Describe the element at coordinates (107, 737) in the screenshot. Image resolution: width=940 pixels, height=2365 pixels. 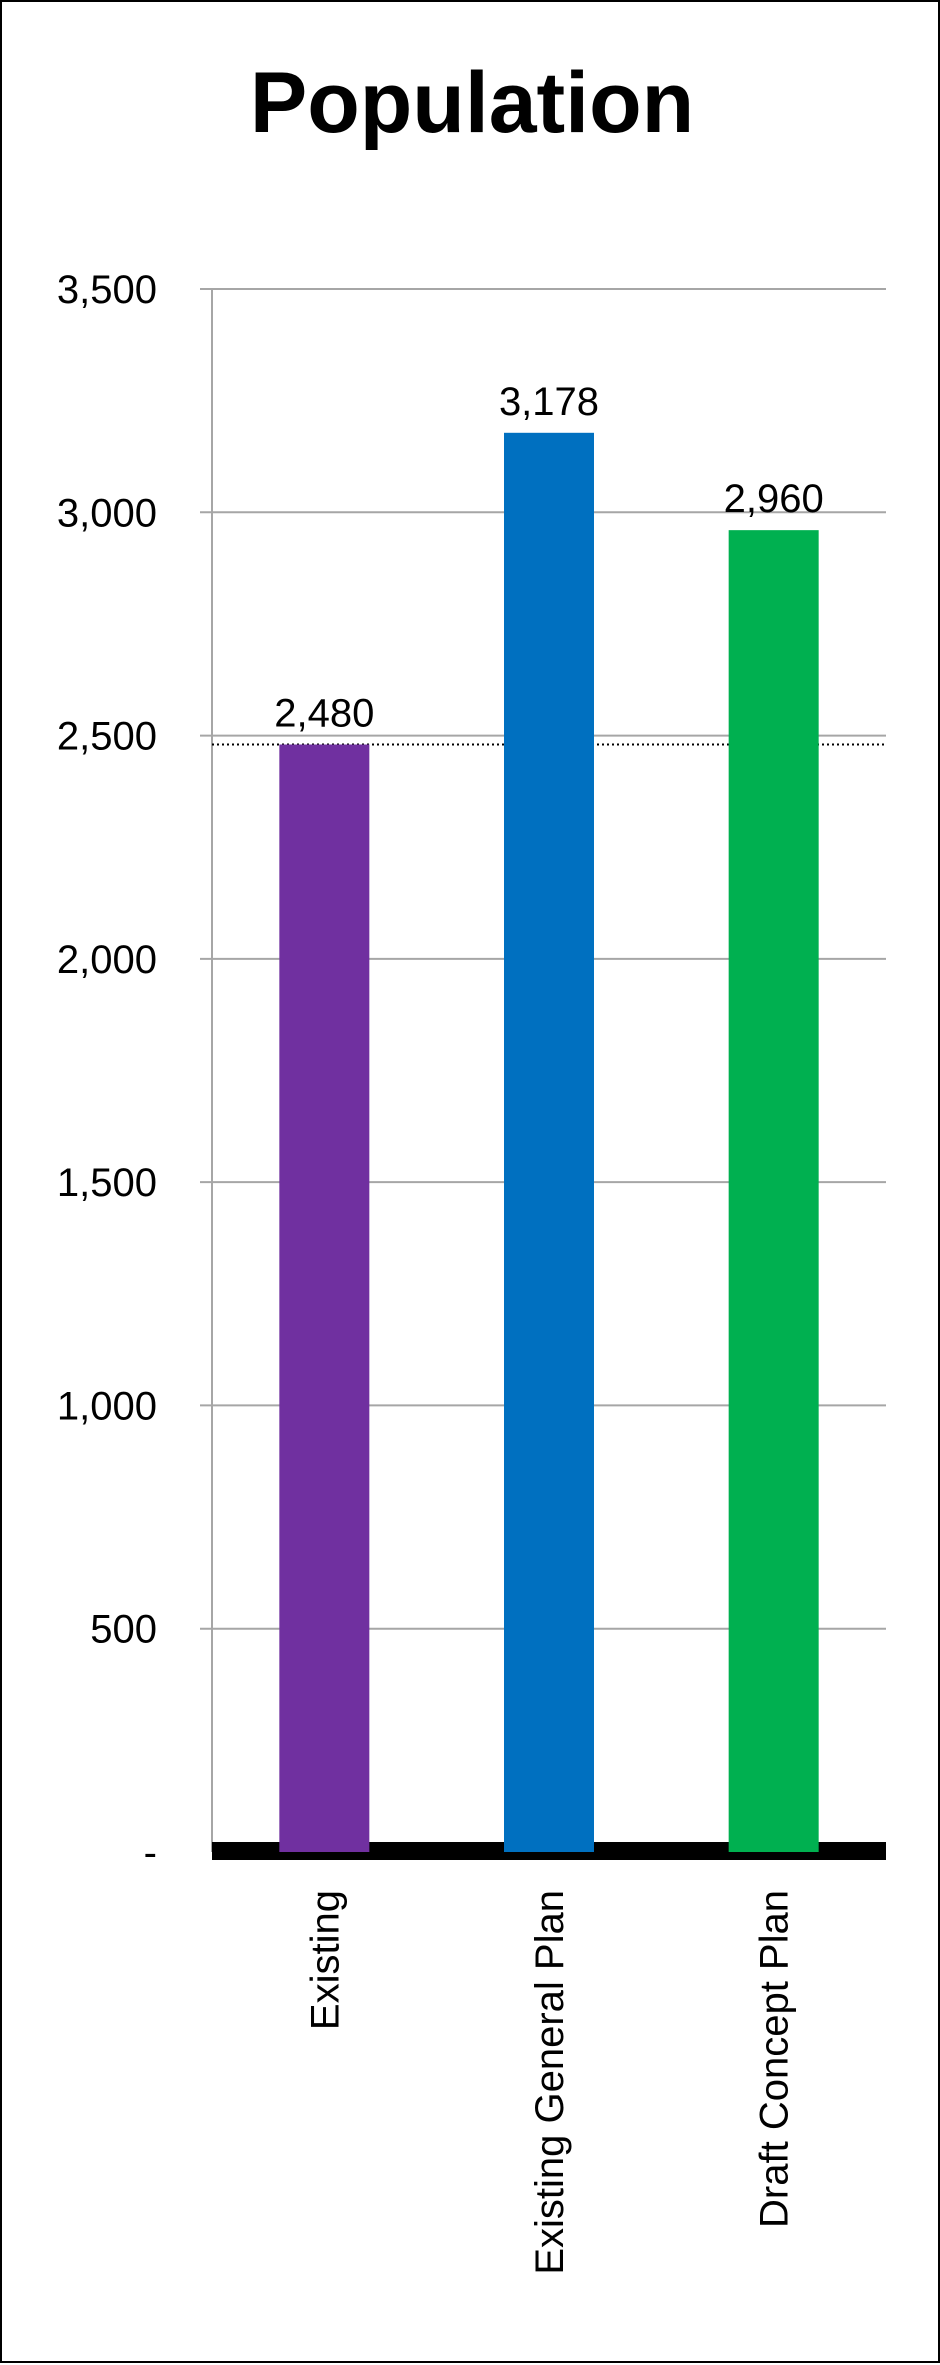
I see `y-tick-label: 2,500` at that location.